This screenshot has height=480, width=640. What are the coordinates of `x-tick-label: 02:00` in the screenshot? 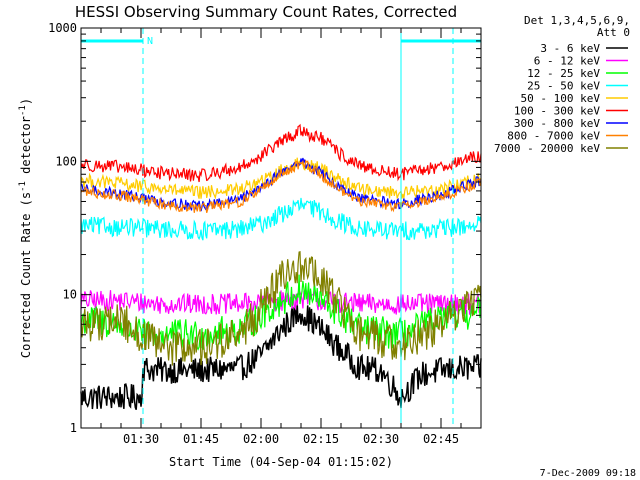 It's located at (261, 439).